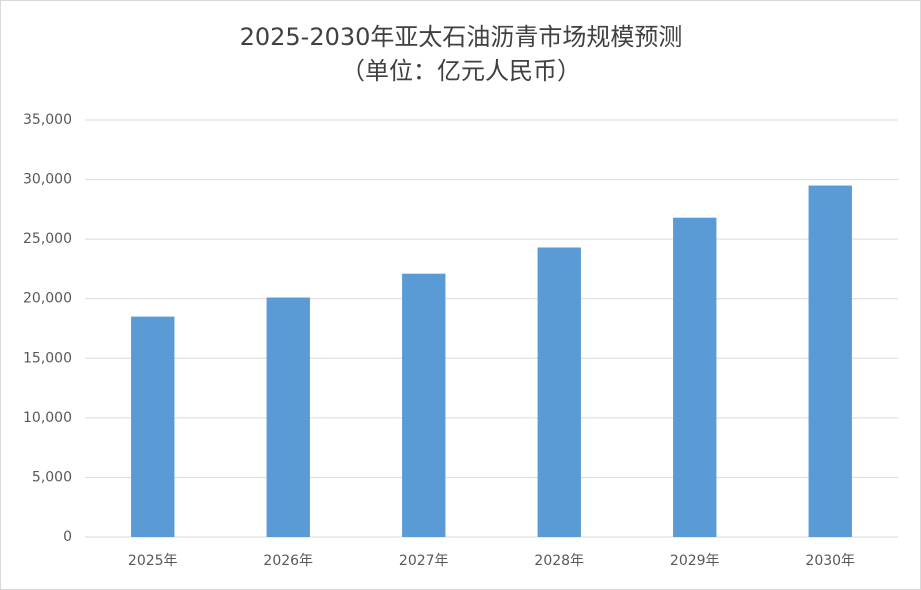 Image resolution: width=921 pixels, height=590 pixels. Describe the element at coordinates (830, 561) in the screenshot. I see `x-tick-label: 2030年` at that location.